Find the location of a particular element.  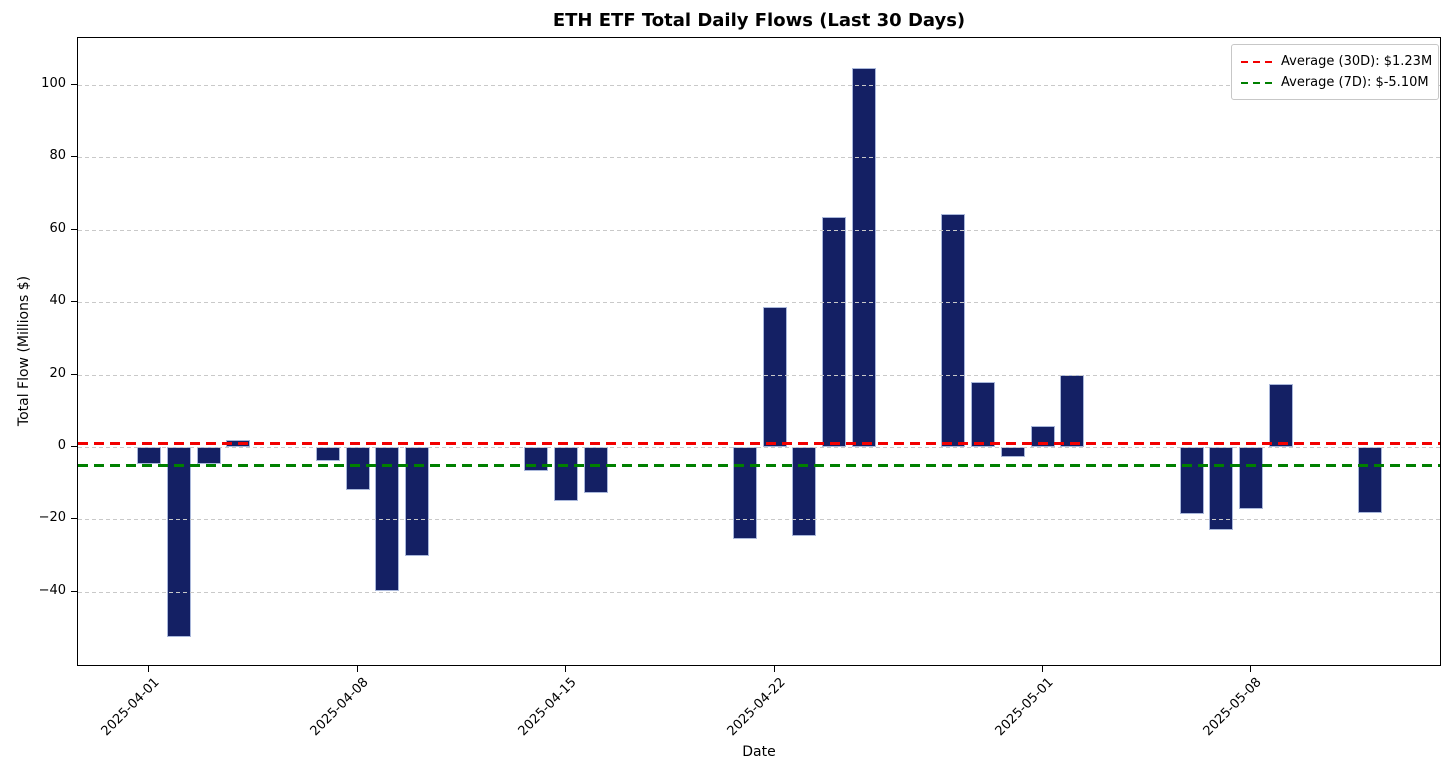

chart-title: ETH ETF Total Daily Flows (Last 30 Days) is located at coordinates (759, 20).